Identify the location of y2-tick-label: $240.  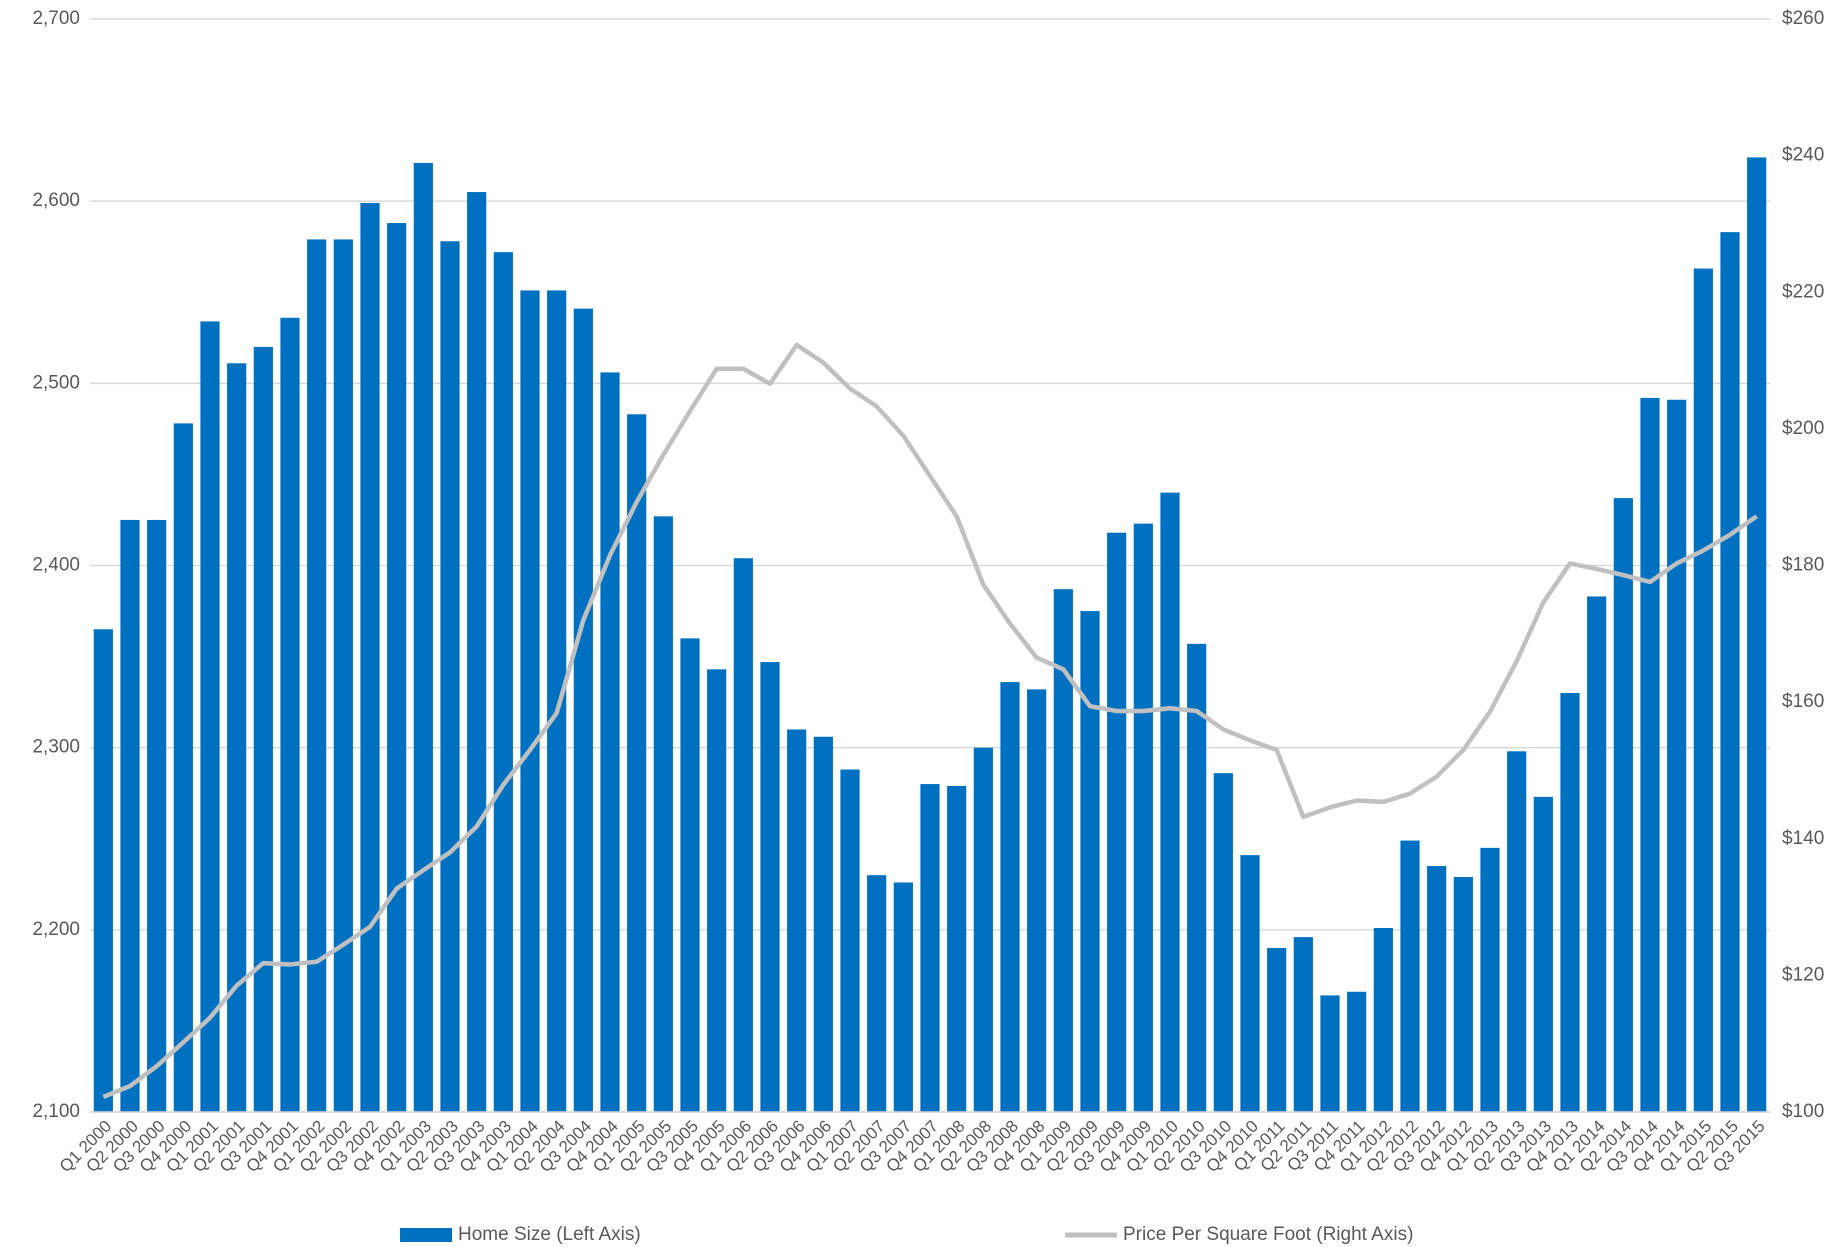
(1803, 155).